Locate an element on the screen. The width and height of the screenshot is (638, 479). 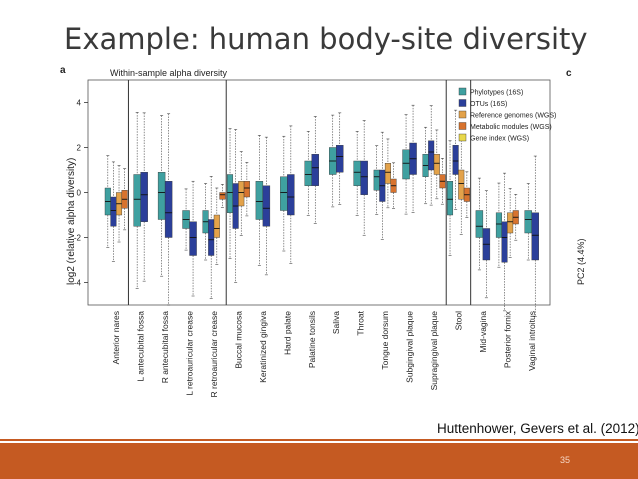
footer-line is located at coordinates (319, 440).